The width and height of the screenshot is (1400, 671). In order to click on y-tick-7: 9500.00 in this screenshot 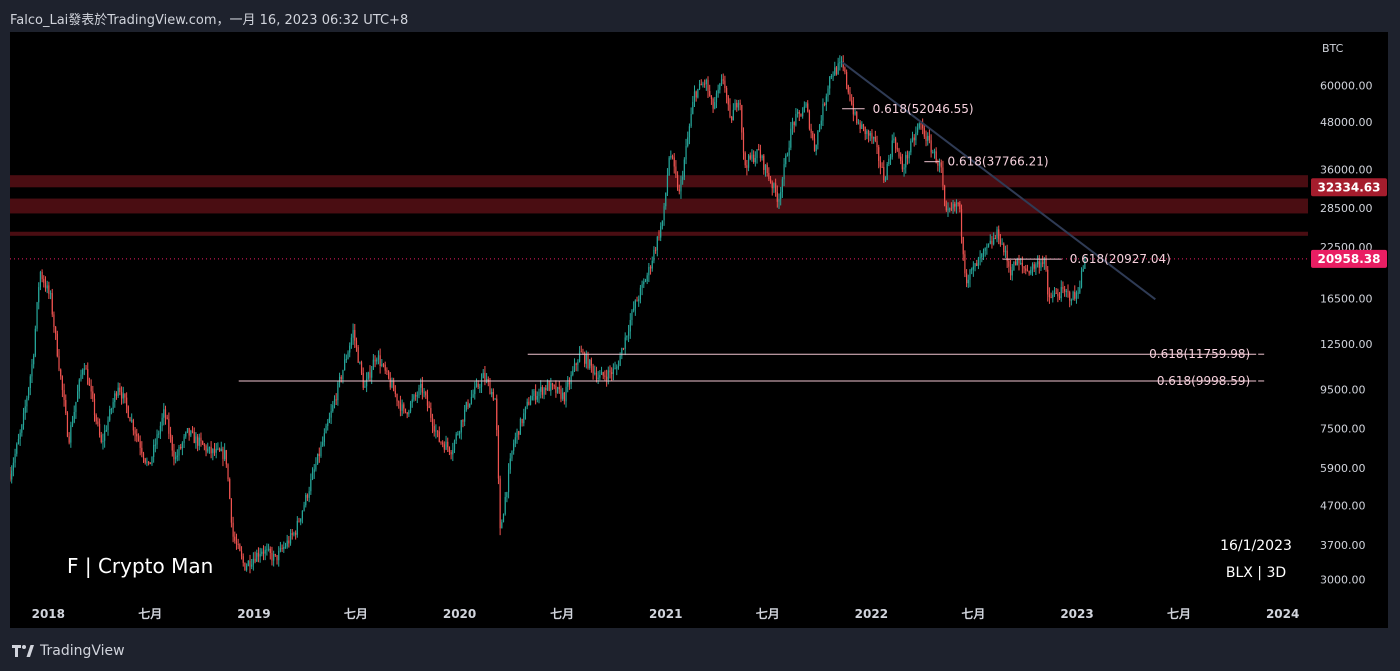, I will do `click(1343, 389)`.